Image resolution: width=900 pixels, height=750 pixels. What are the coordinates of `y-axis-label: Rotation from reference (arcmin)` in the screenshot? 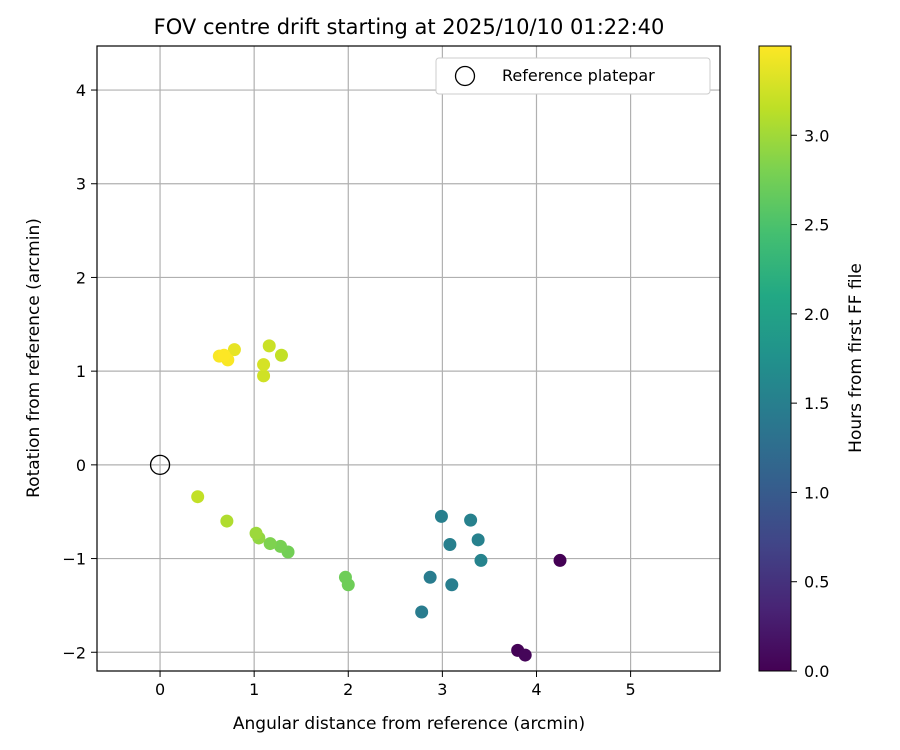 It's located at (34, 358).